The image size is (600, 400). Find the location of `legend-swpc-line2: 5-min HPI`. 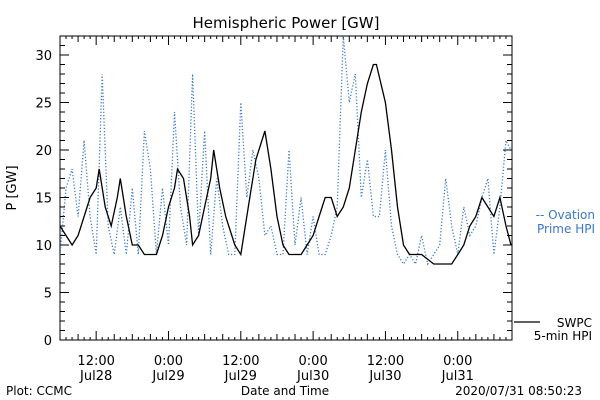

legend-swpc-line2: 5-min HPI is located at coordinates (563, 336).